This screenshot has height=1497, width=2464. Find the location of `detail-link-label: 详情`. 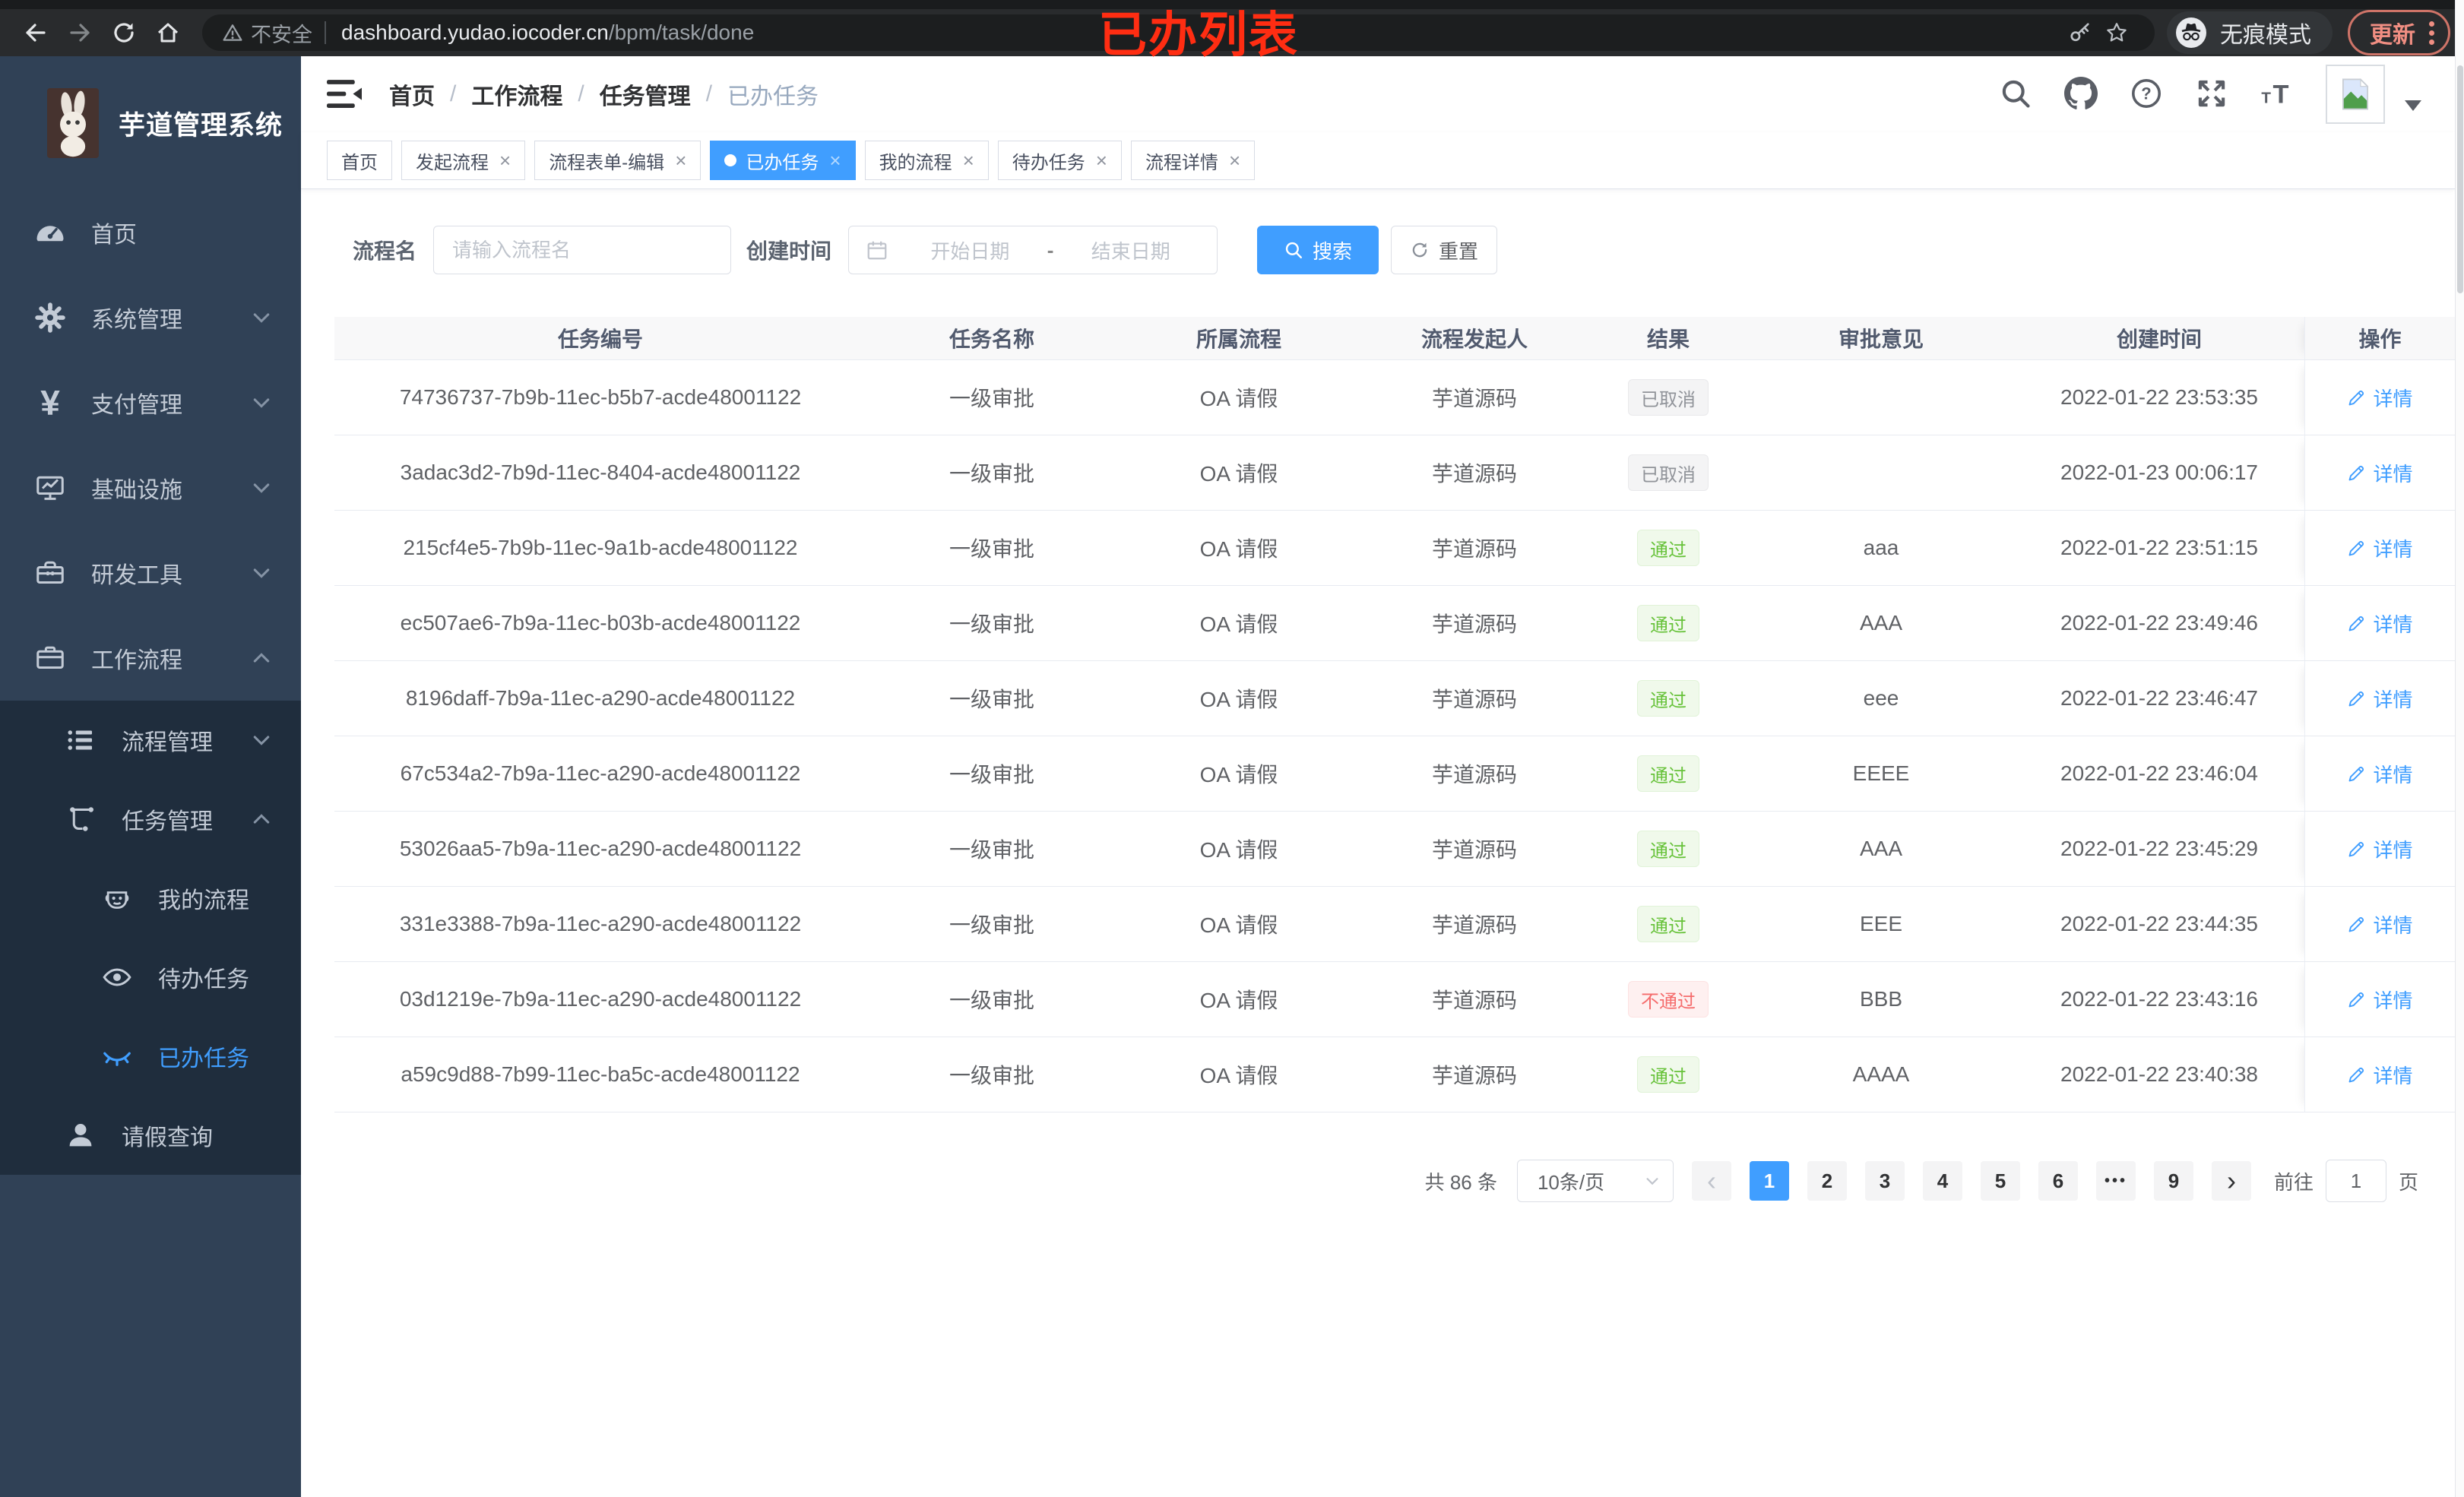

detail-link-label: 详情 is located at coordinates (2393, 774).